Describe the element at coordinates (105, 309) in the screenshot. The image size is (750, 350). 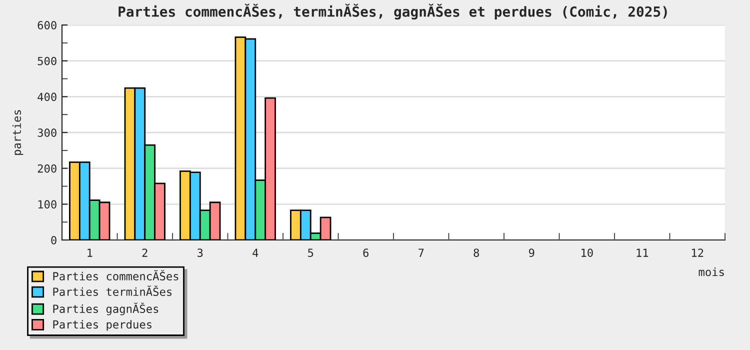
I see `legend-label: Parties gagnĂŠes` at that location.